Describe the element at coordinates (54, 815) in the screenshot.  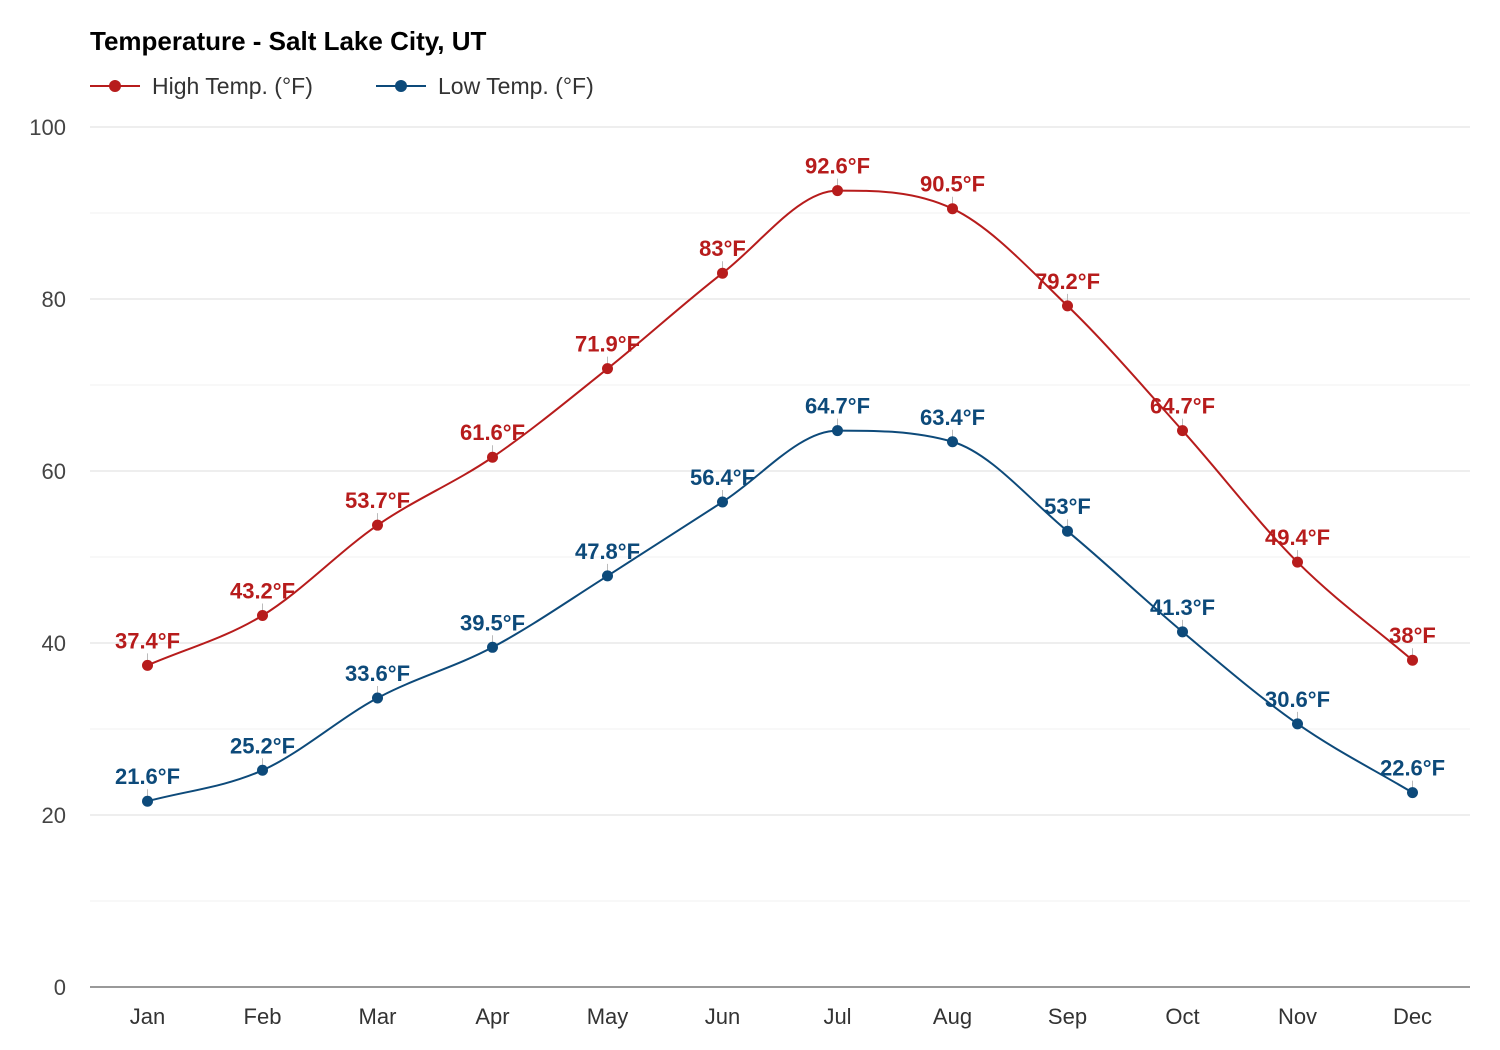
I see `y-tick-label: 20` at that location.